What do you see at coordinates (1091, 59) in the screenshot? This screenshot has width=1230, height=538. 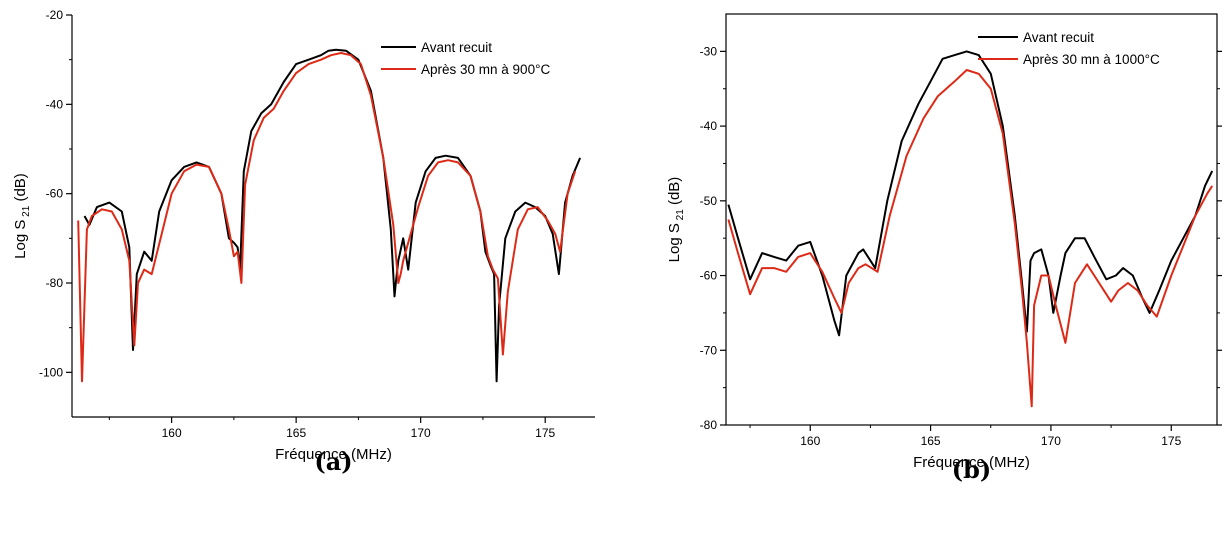 I see `chart-1-legend-label-1: Après 30 mn à 1000°C` at bounding box center [1091, 59].